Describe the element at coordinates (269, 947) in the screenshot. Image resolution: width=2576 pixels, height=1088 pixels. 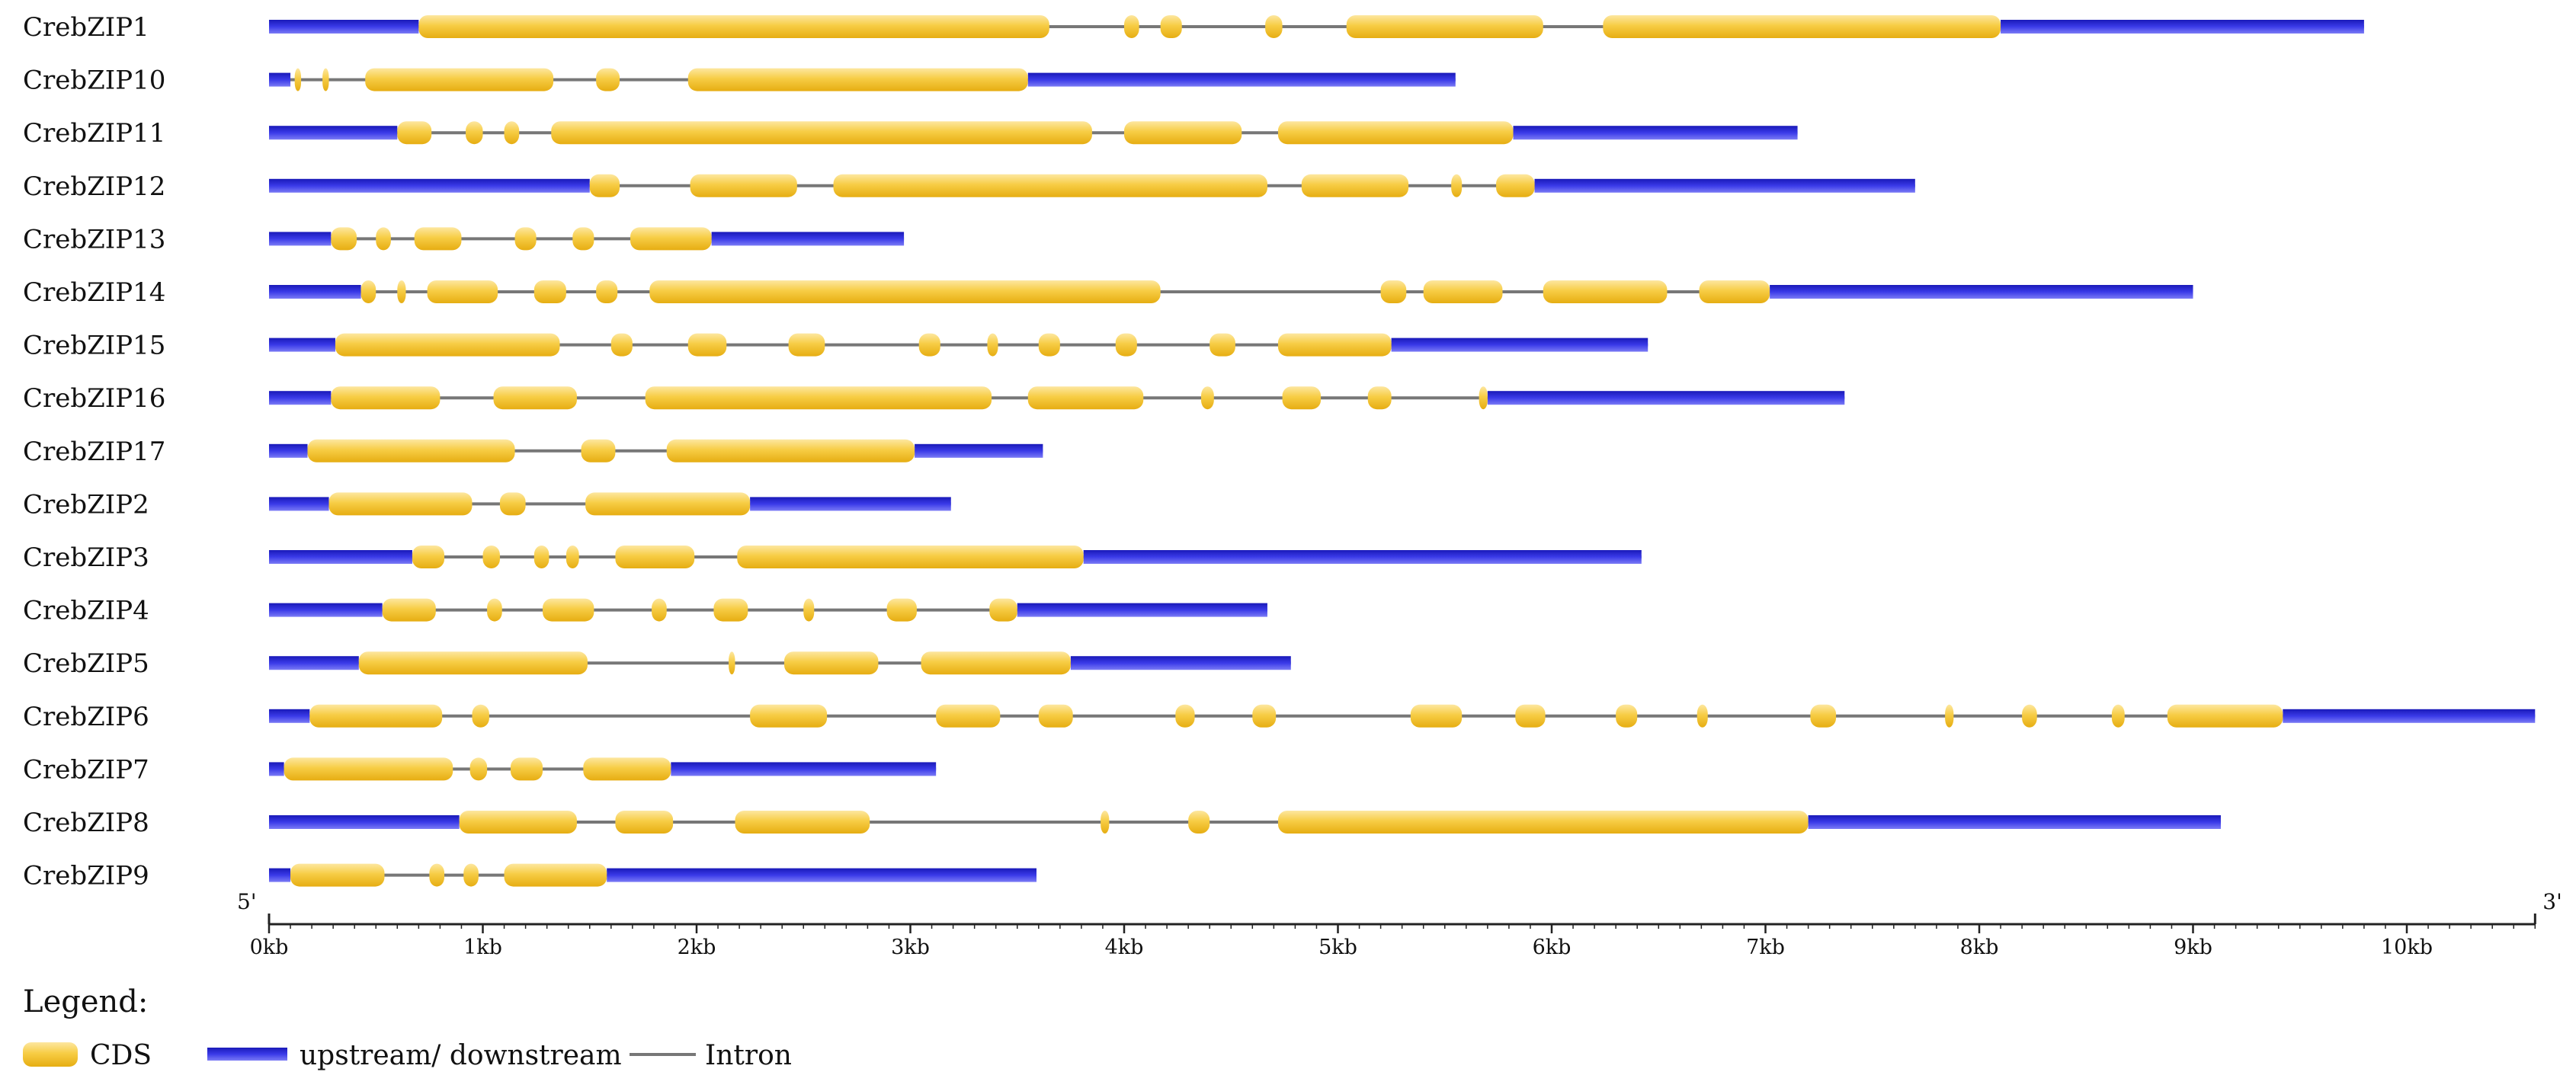
I see `axis-tick-label: 0kb` at that location.